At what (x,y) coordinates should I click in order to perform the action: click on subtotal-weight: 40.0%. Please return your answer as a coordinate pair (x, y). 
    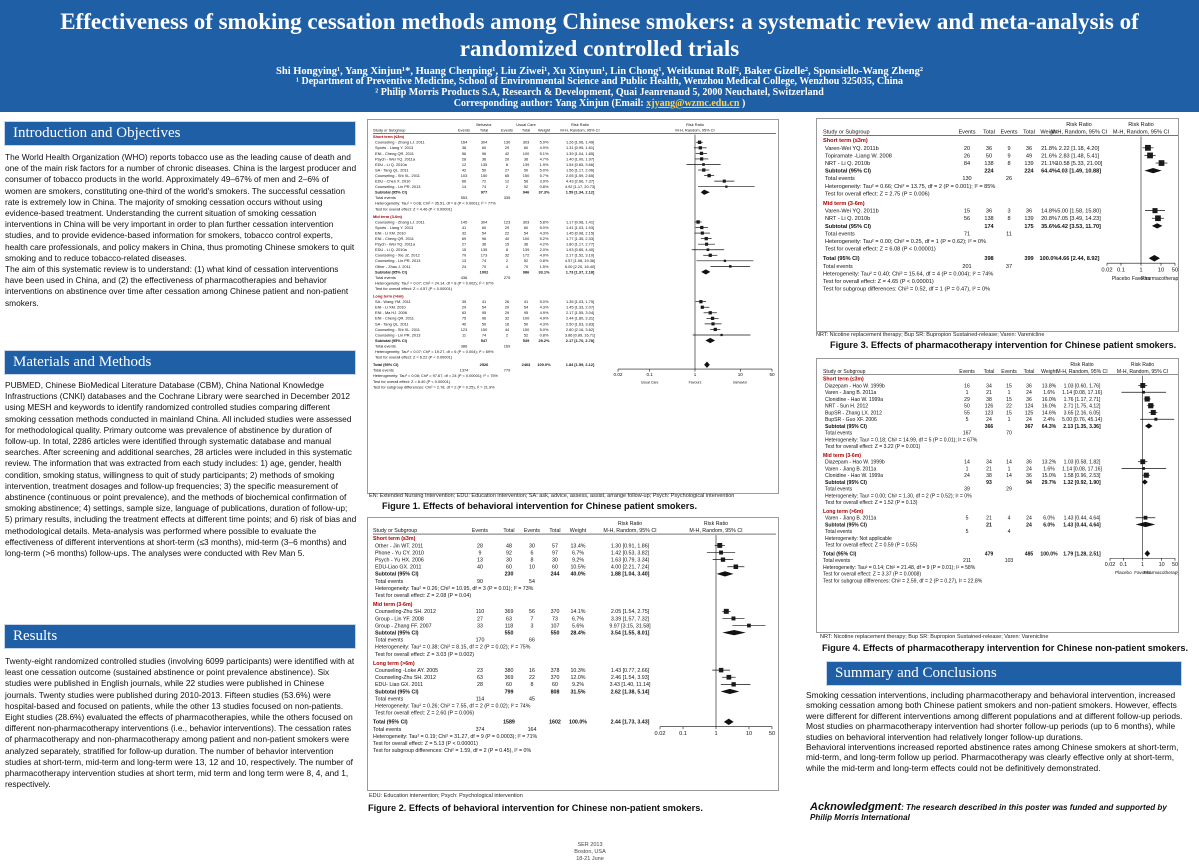
    Looking at the image, I should click on (577, 575).